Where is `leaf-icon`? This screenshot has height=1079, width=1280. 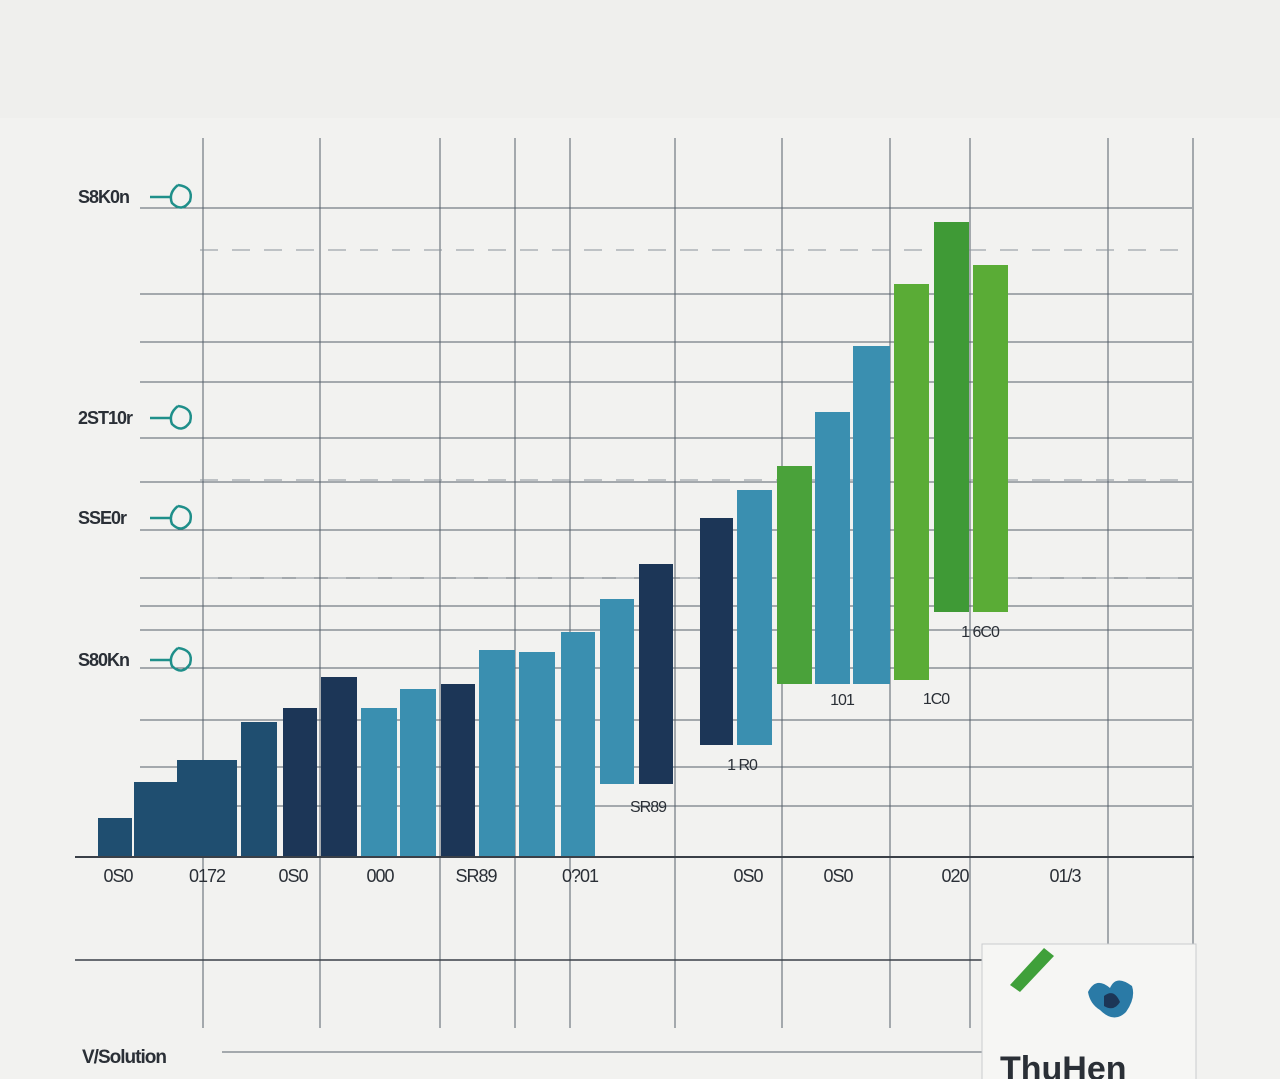 leaf-icon is located at coordinates (1032, 970).